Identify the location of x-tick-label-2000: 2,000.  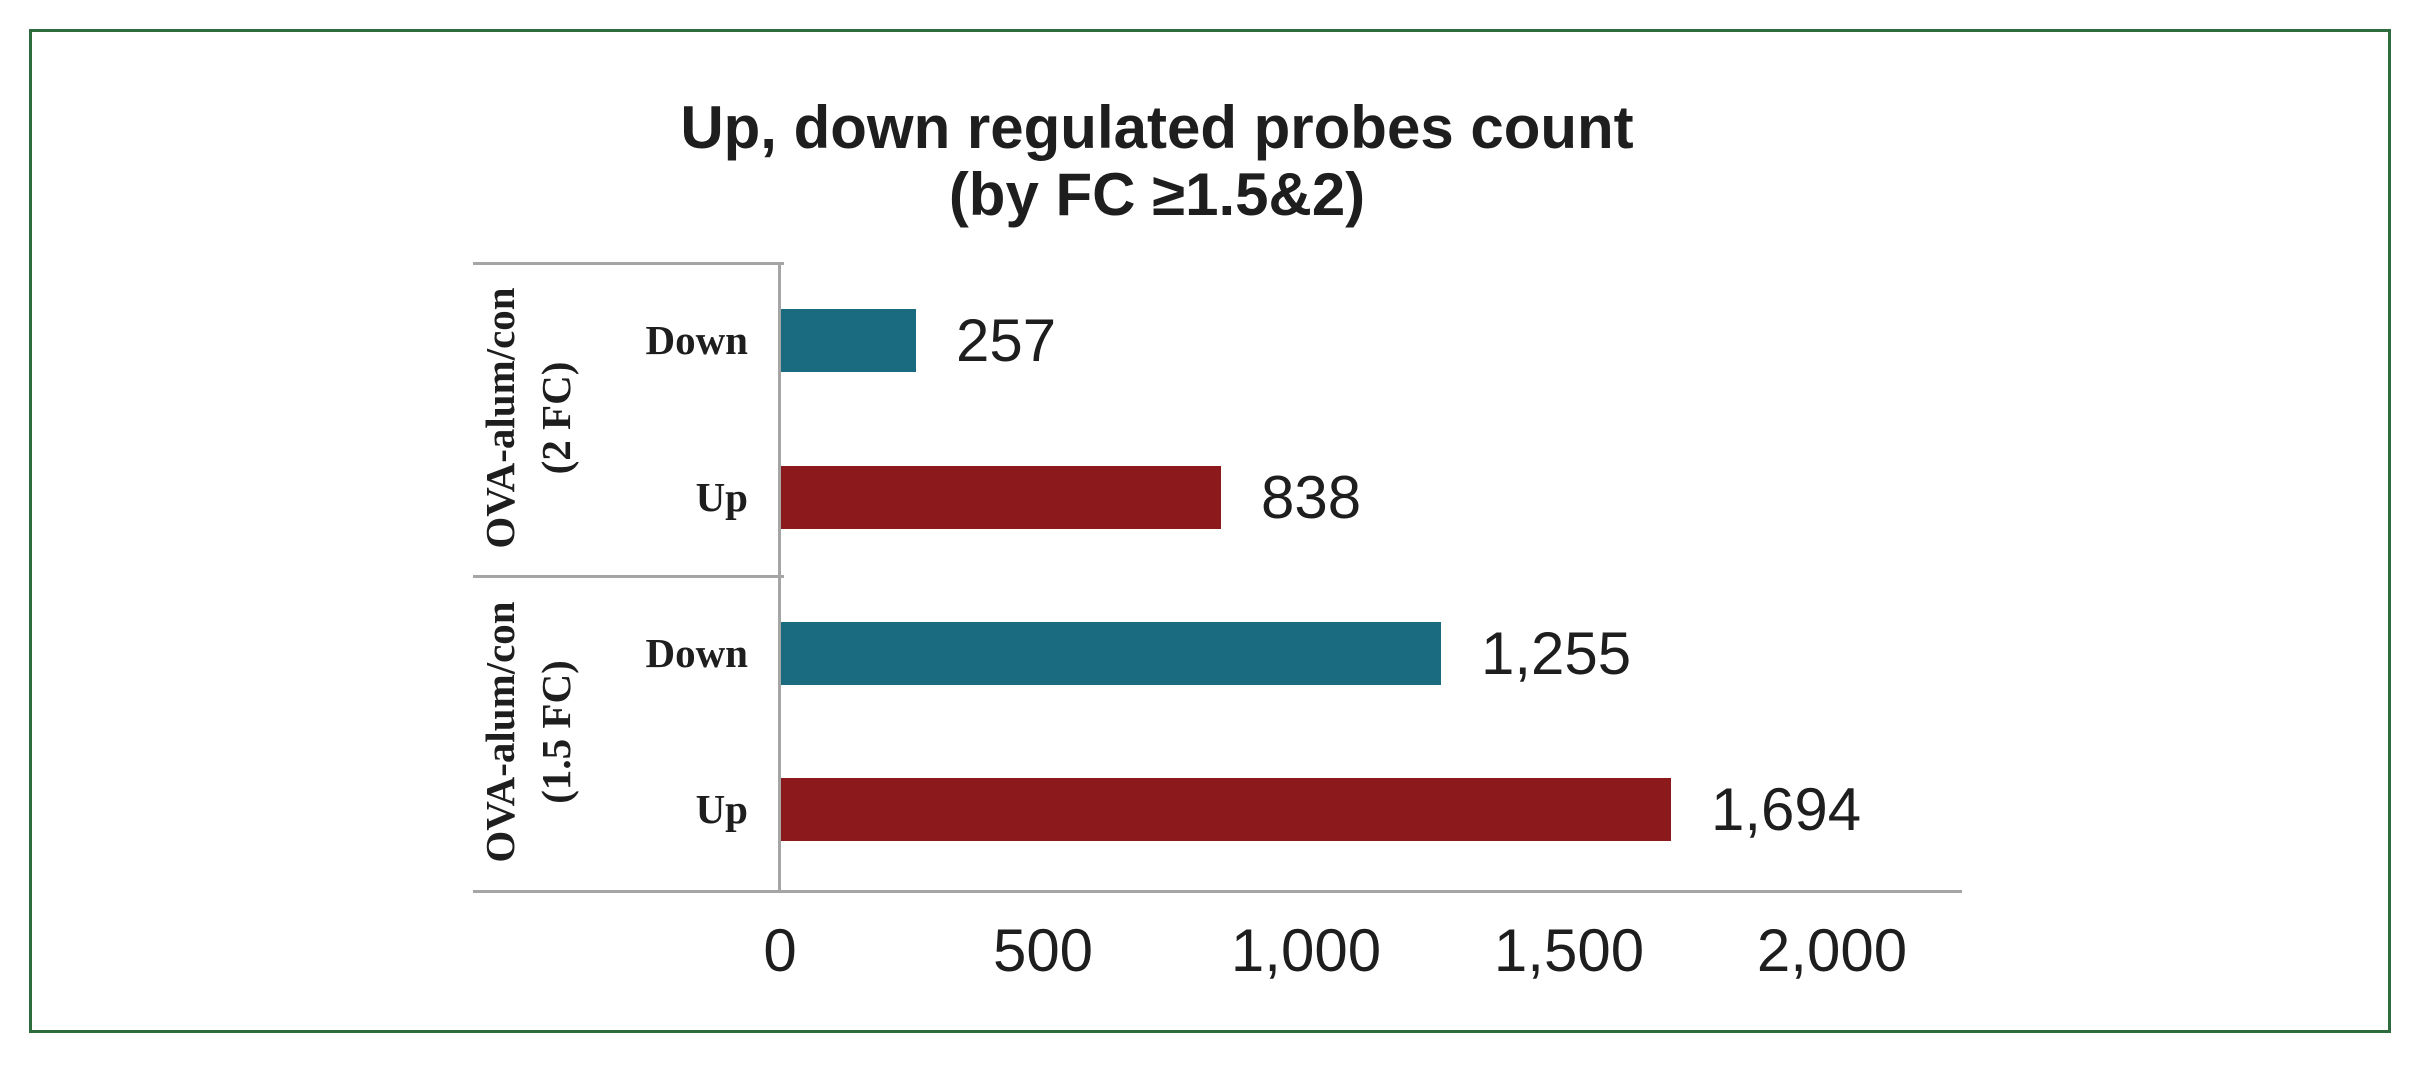
(1832, 950).